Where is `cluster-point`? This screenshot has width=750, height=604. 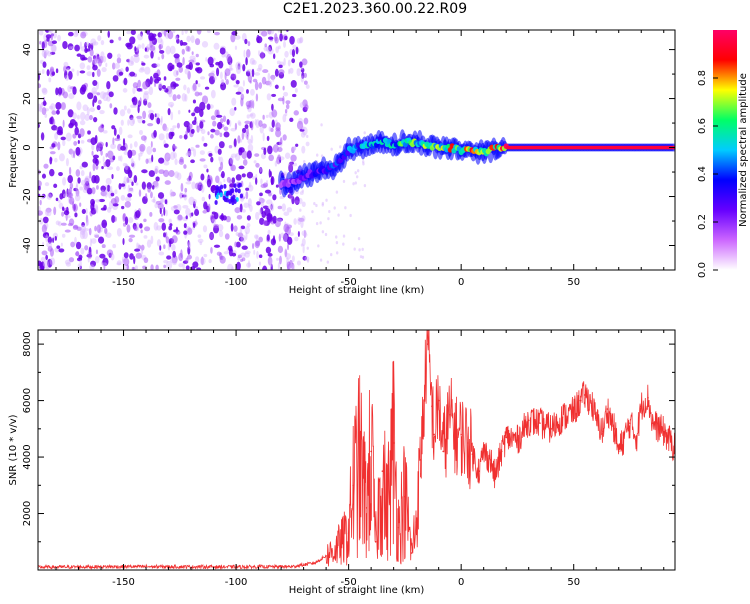
cluster-point is located at coordinates (225, 186).